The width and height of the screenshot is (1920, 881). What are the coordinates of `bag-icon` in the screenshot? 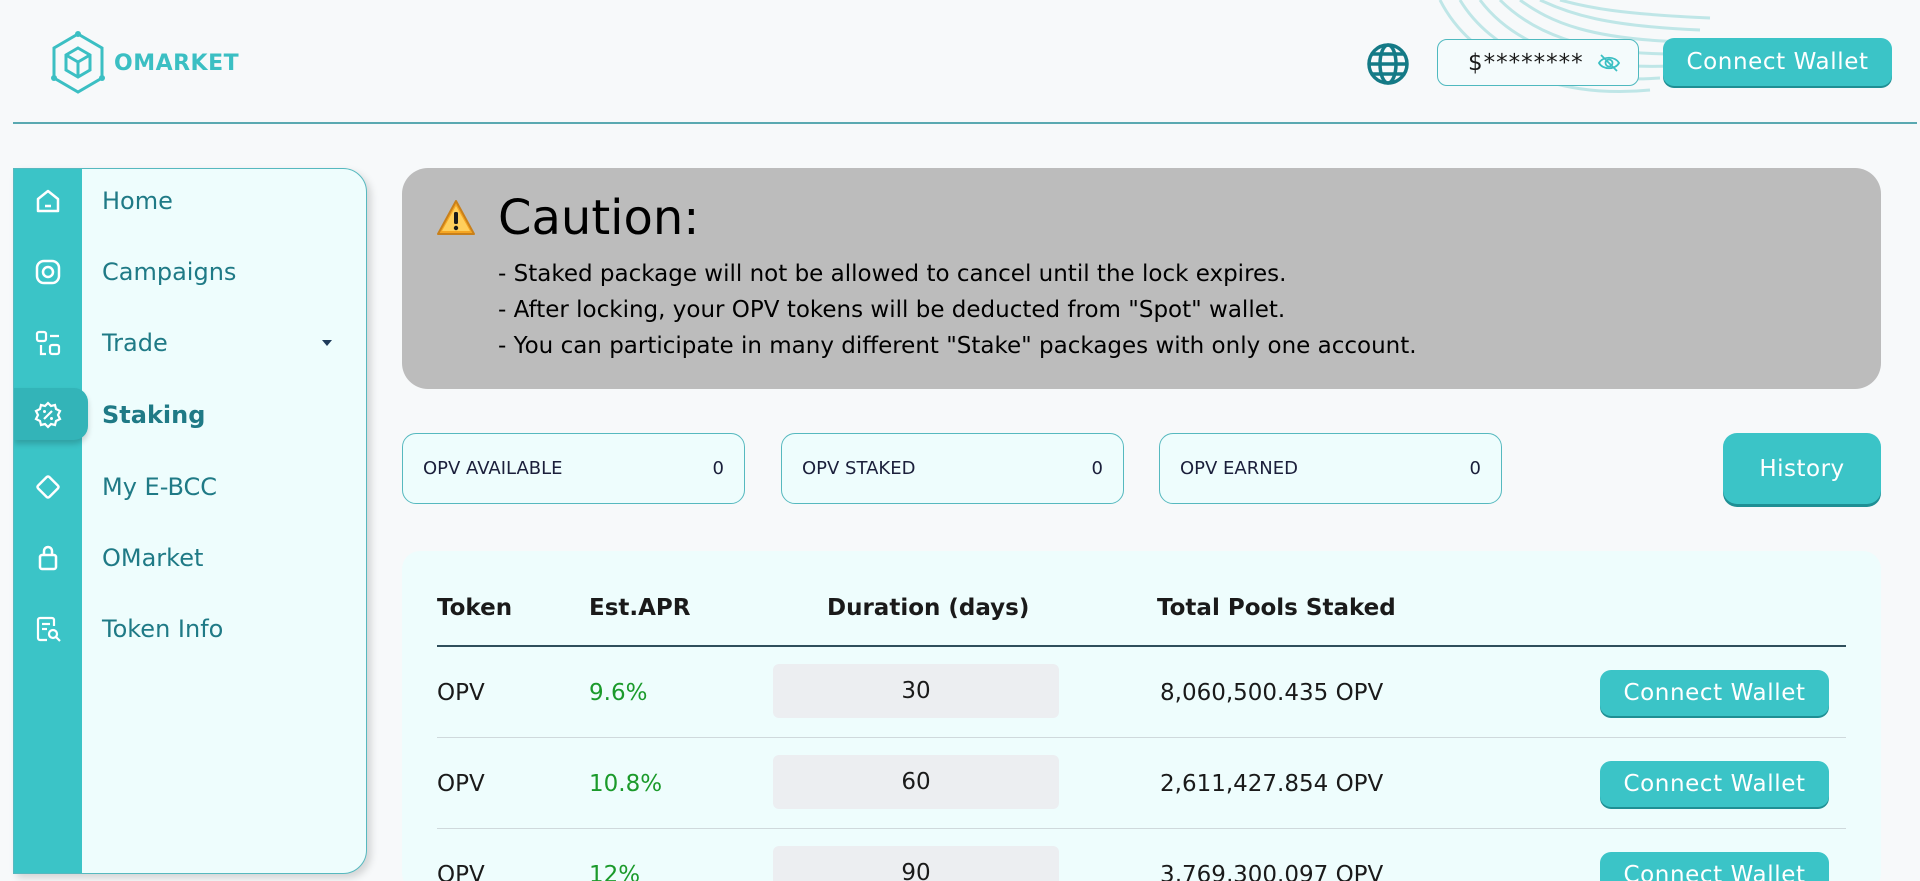 It's located at (48, 558).